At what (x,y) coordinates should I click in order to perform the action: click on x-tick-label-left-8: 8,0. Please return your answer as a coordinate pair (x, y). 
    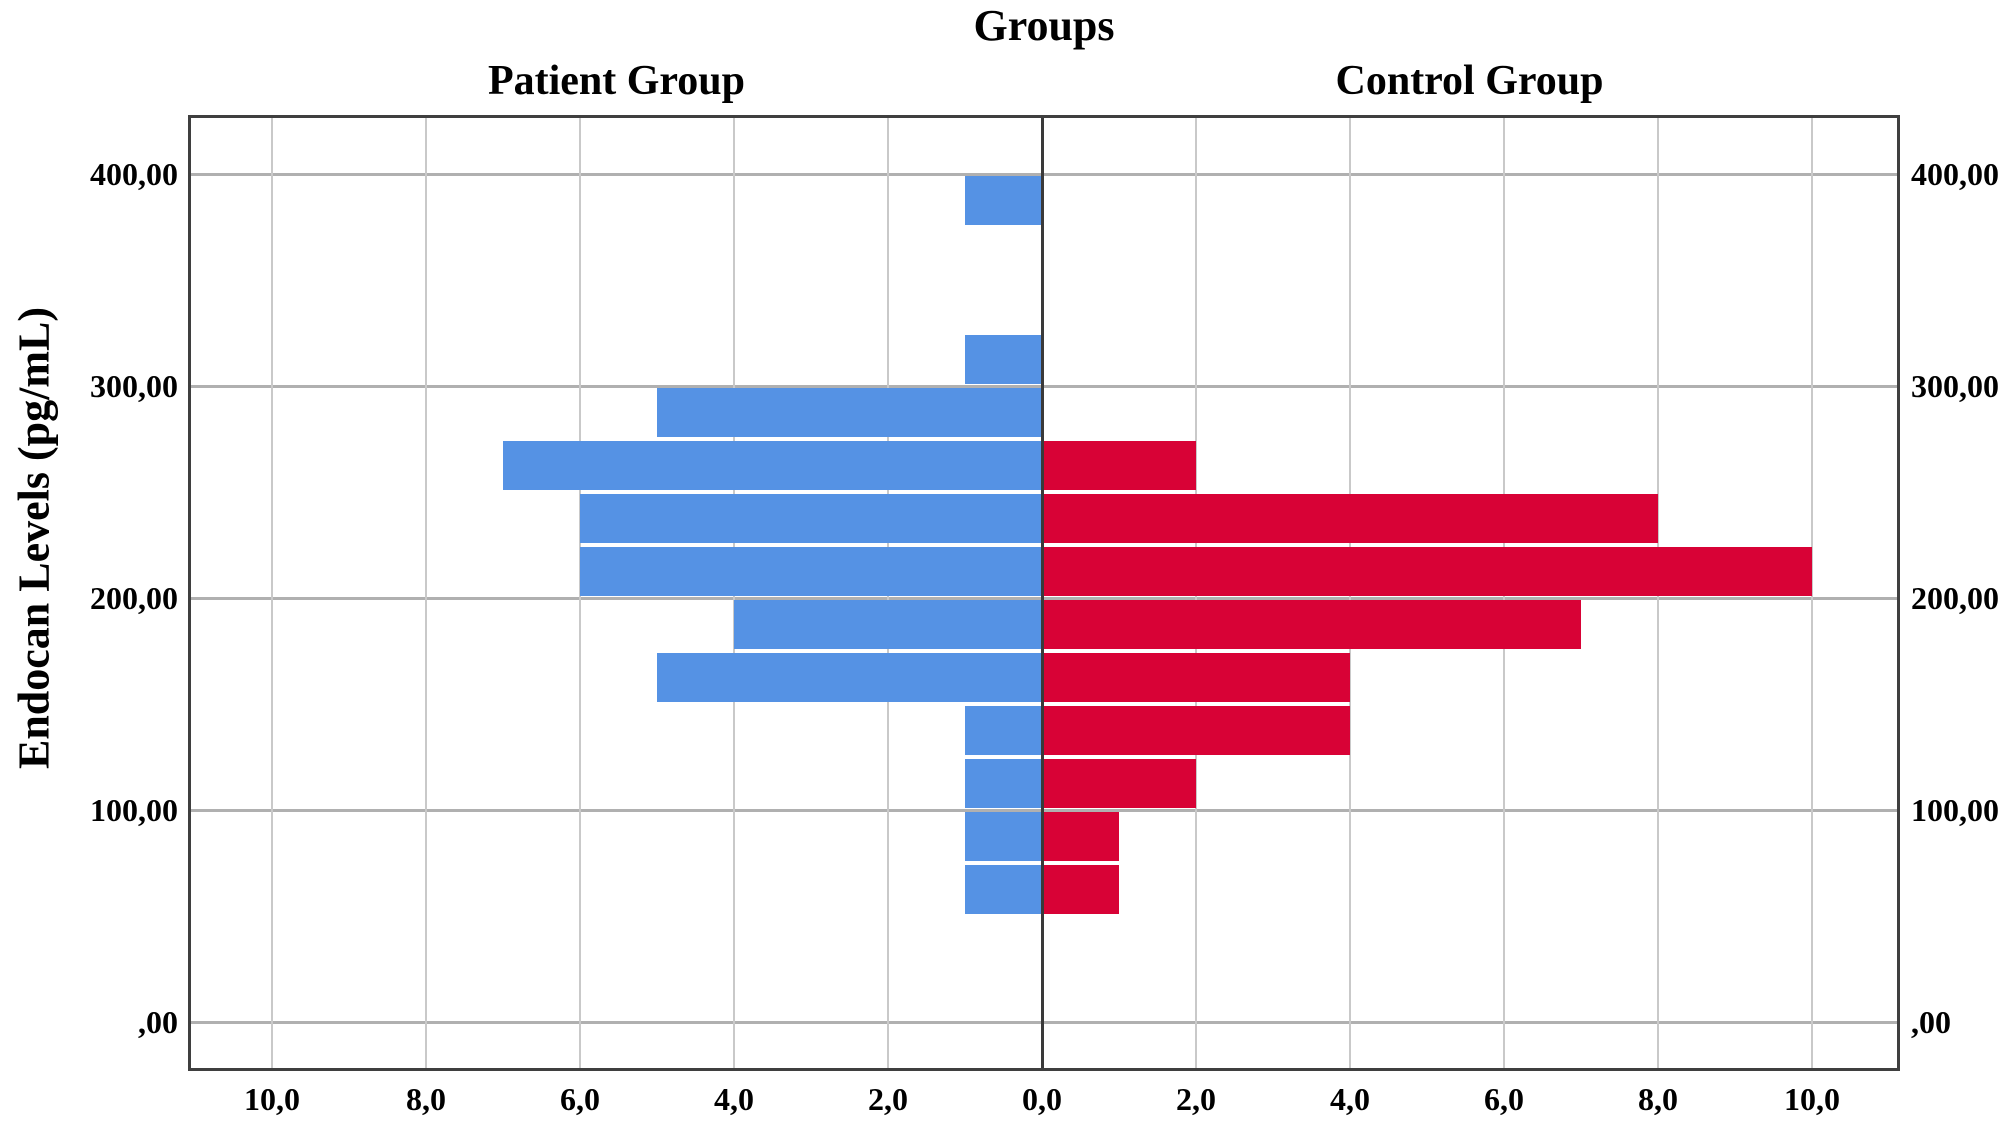
    Looking at the image, I should click on (426, 1099).